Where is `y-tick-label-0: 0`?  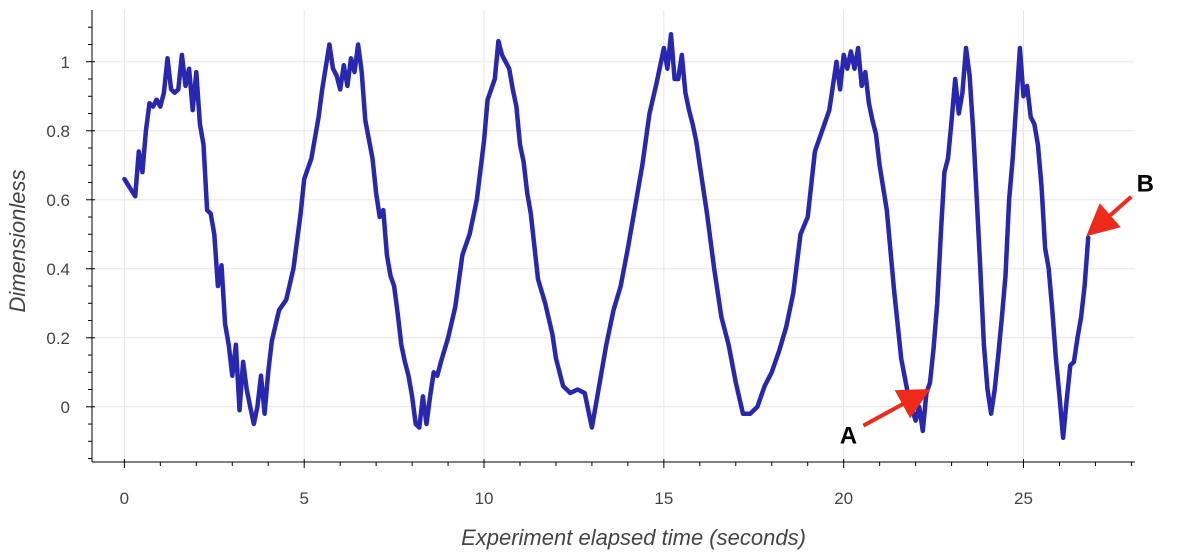 y-tick-label-0: 0 is located at coordinates (65, 407).